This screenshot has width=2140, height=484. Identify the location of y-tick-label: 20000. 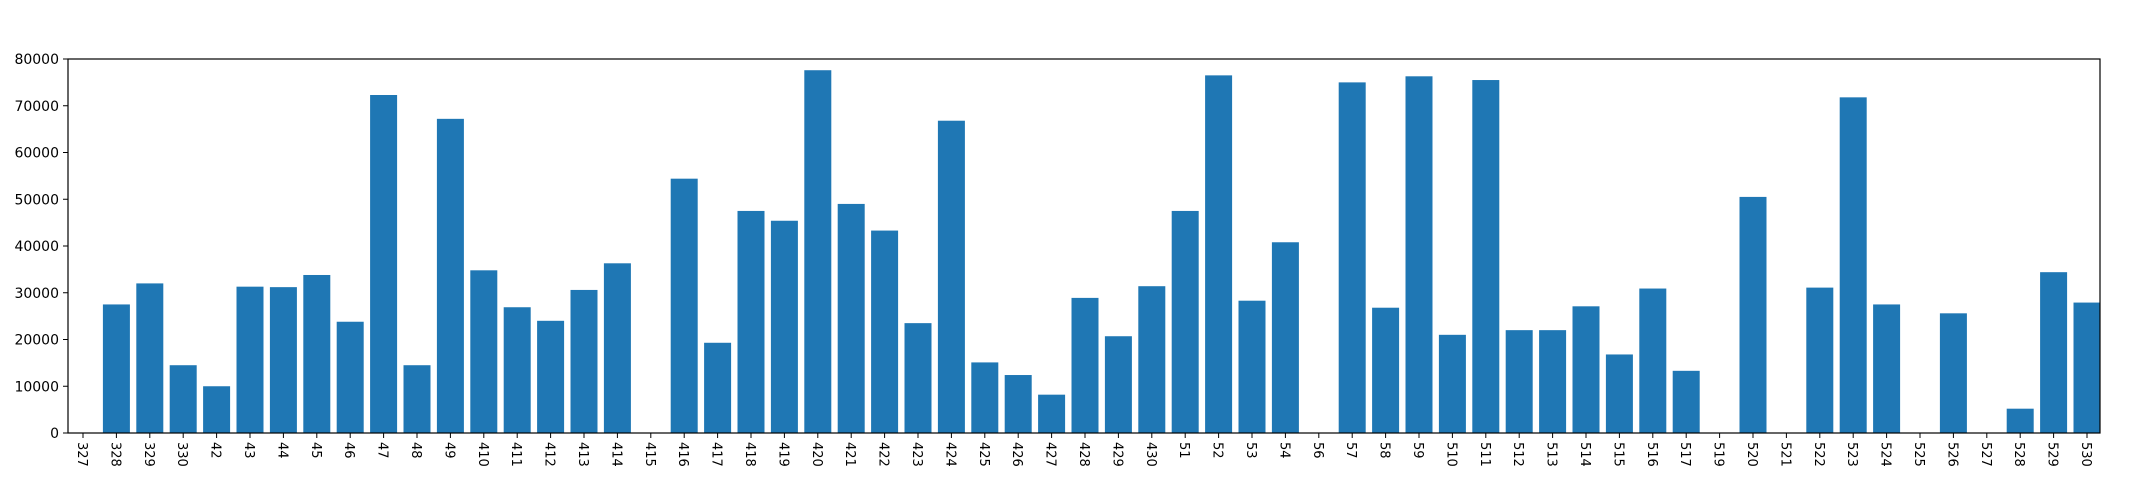
(36, 341).